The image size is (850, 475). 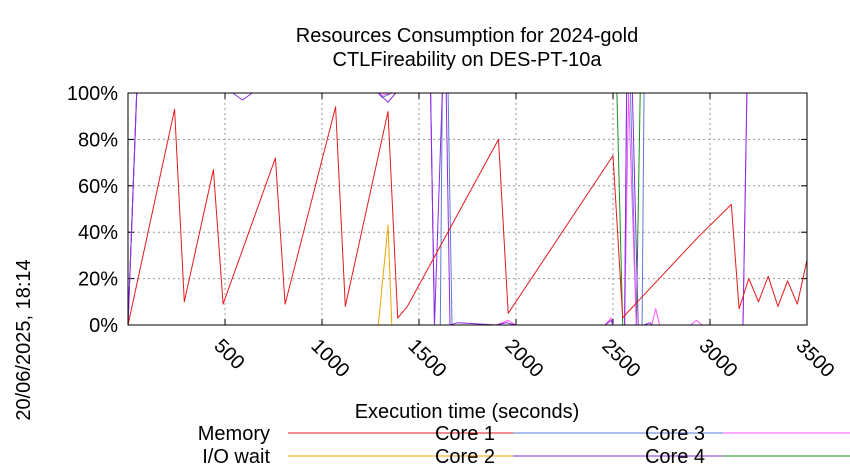 What do you see at coordinates (467, 412) in the screenshot?
I see `x-axis-label: Execution time (seconds)` at bounding box center [467, 412].